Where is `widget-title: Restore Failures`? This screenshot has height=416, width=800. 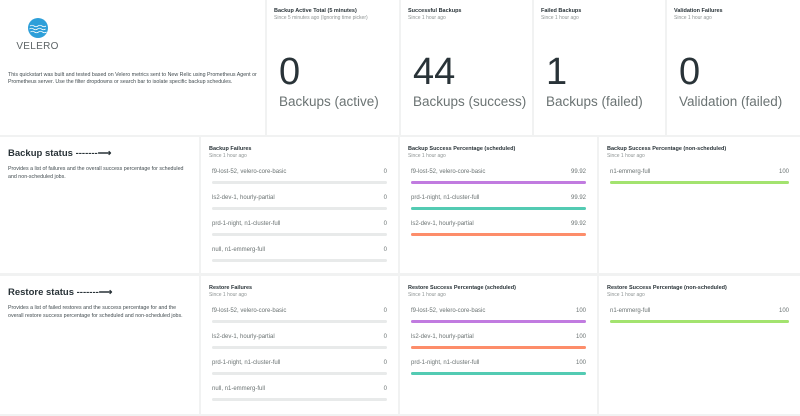 widget-title: Restore Failures is located at coordinates (231, 288).